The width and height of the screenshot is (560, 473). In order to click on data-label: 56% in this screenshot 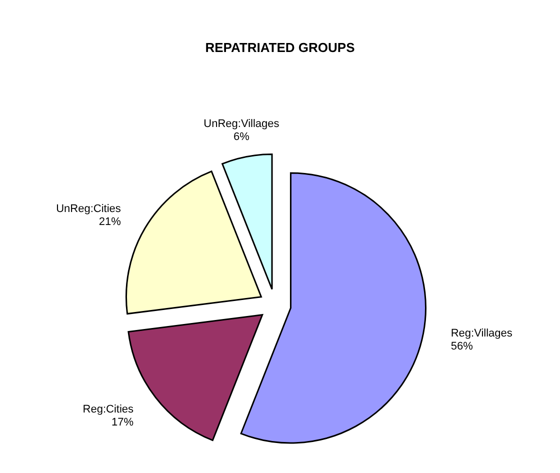, I will do `click(462, 346)`.